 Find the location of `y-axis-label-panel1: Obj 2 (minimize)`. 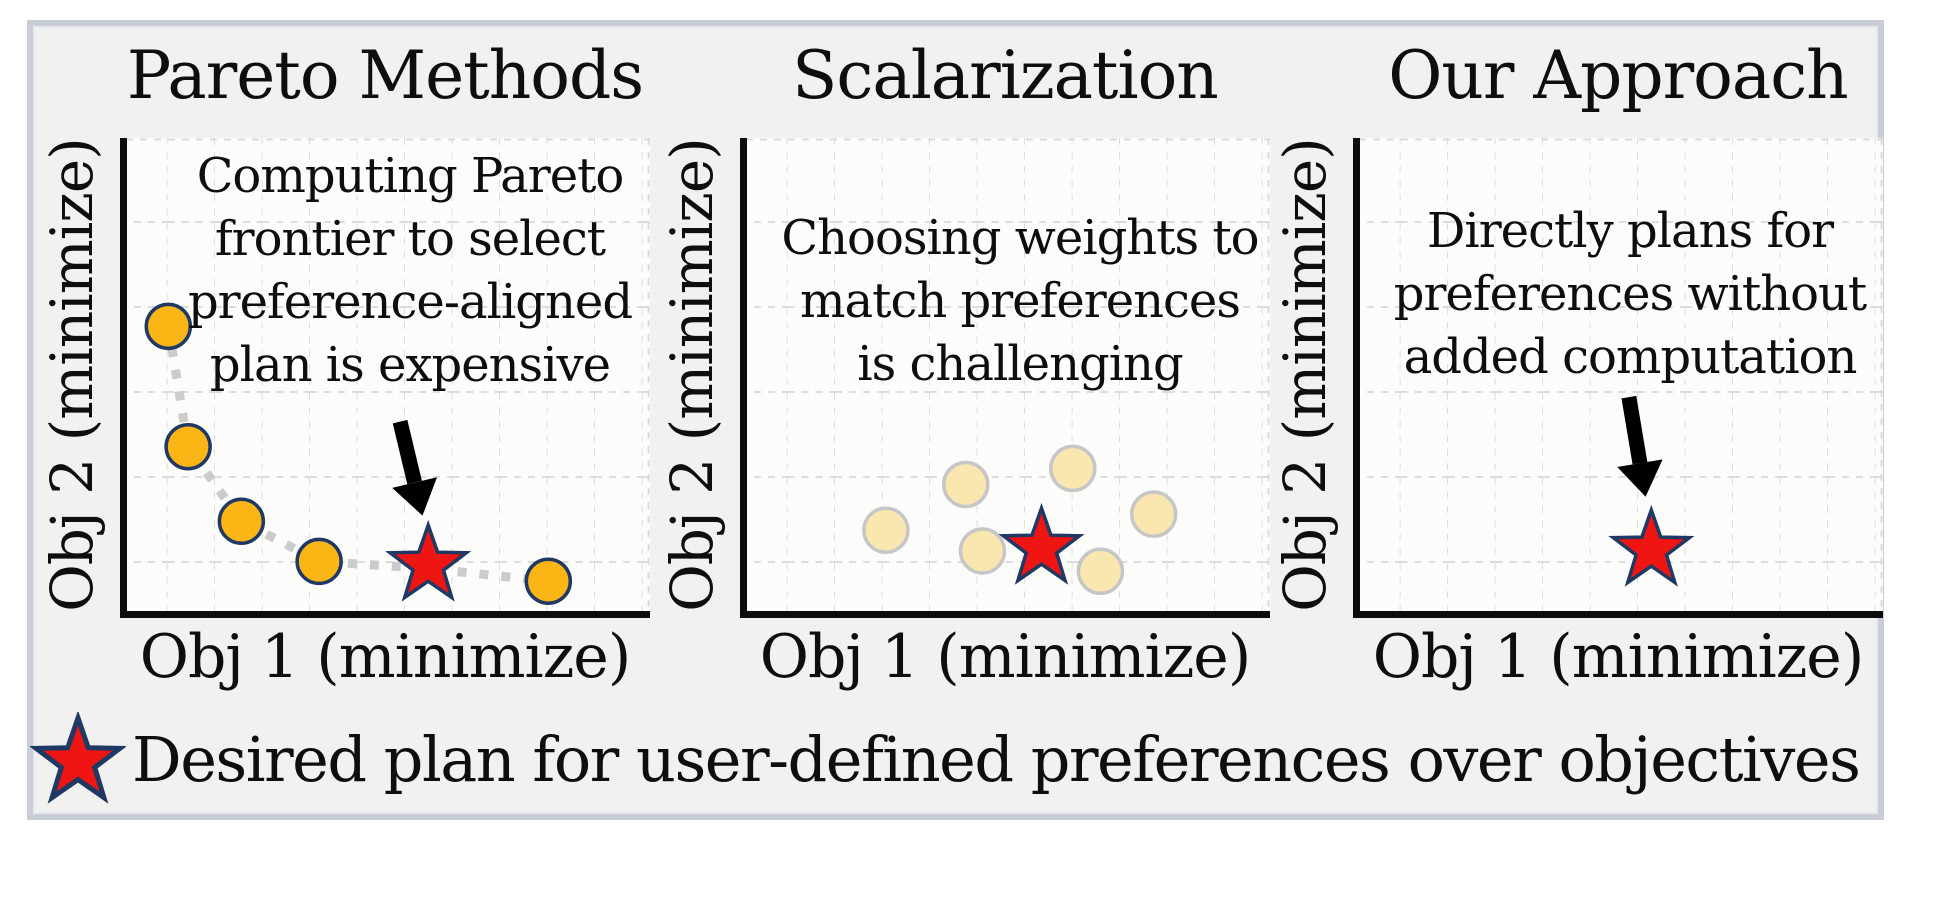

y-axis-label-panel1: Obj 2 (minimize) is located at coordinates (72, 375).